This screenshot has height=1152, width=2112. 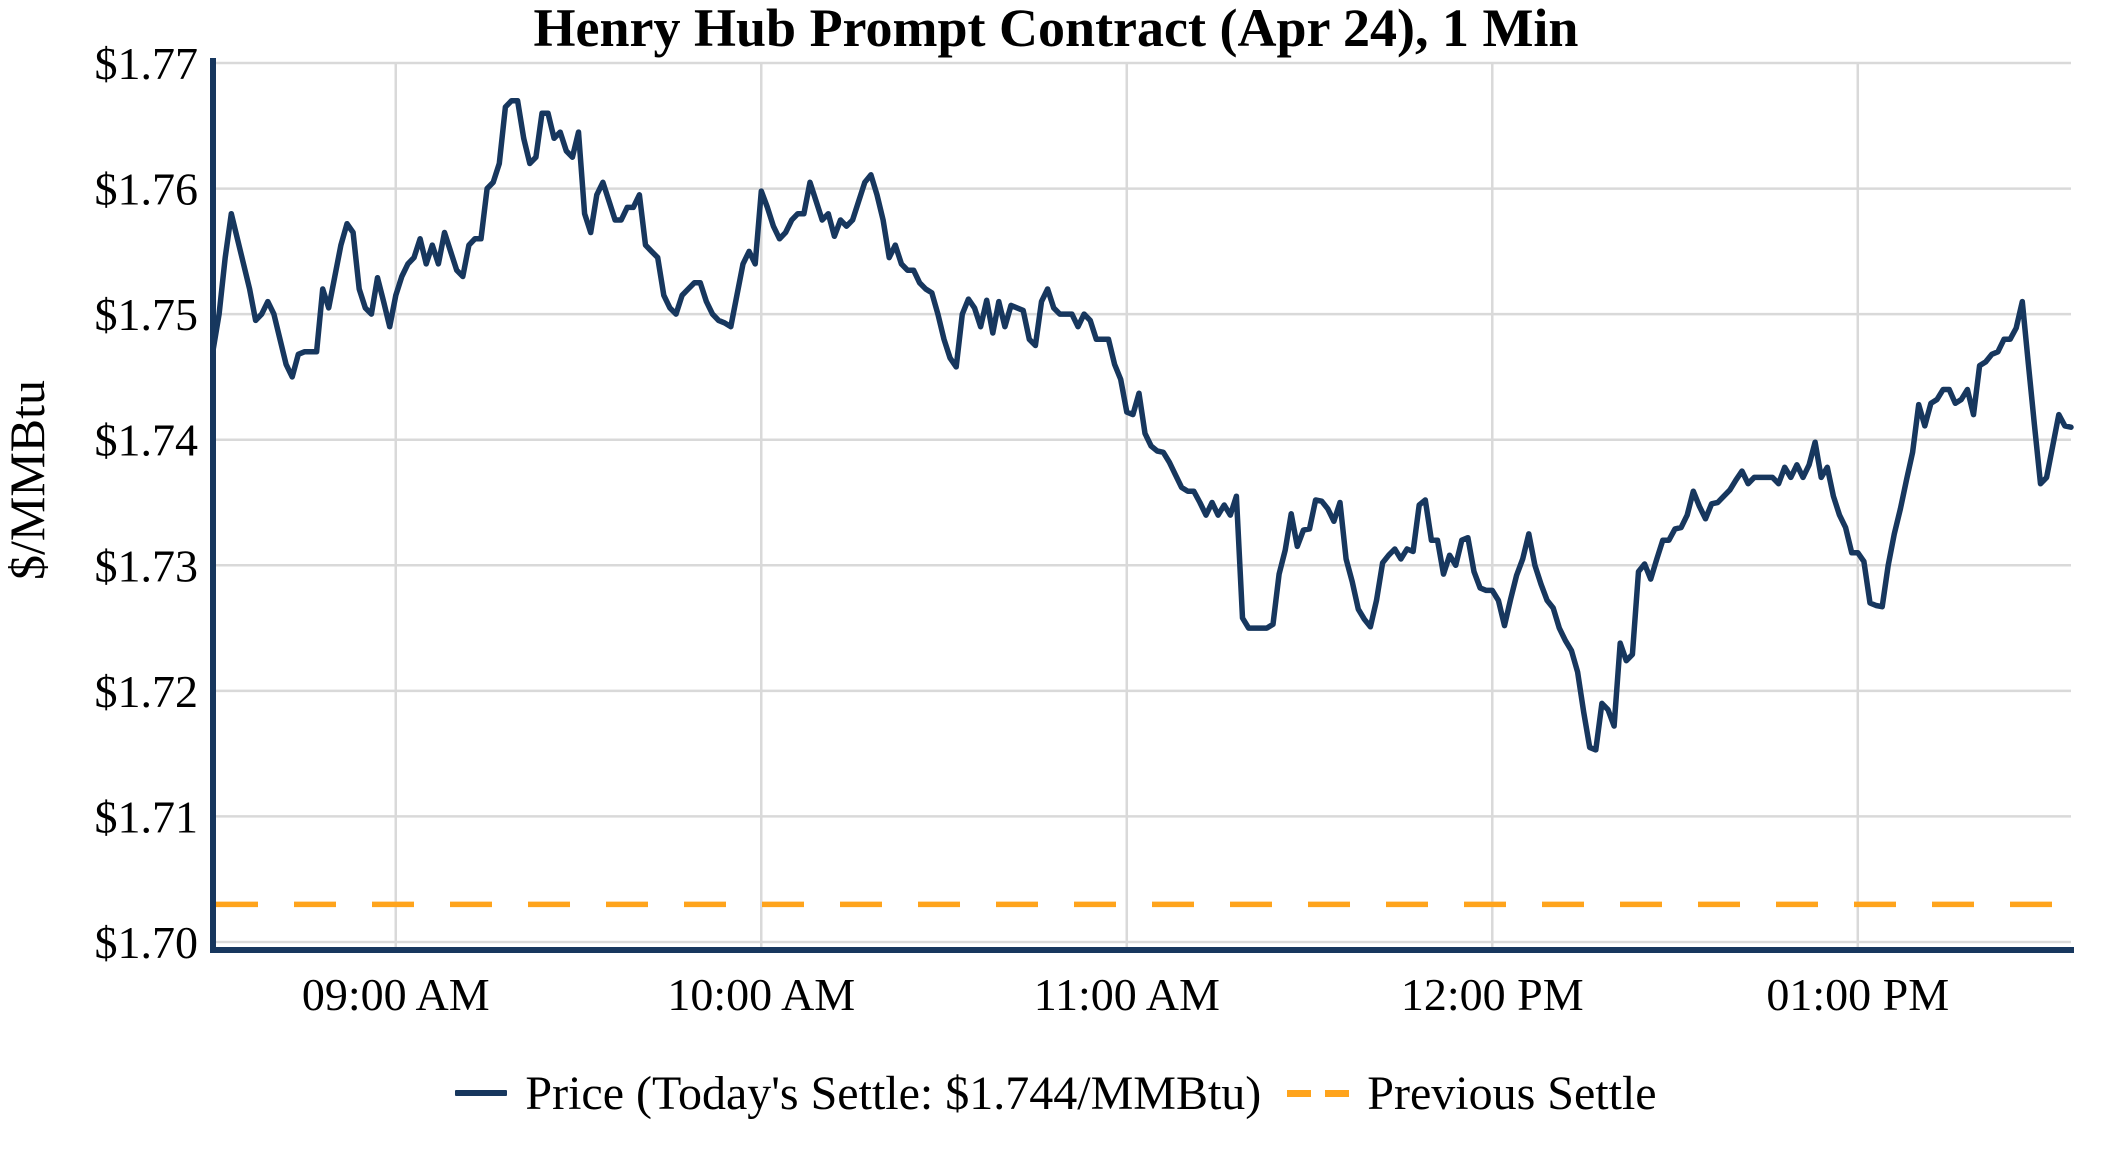 What do you see at coordinates (893, 1093) in the screenshot?
I see `price-legend-label: Price (Today's Settle: $1.744/MMBtu)` at bounding box center [893, 1093].